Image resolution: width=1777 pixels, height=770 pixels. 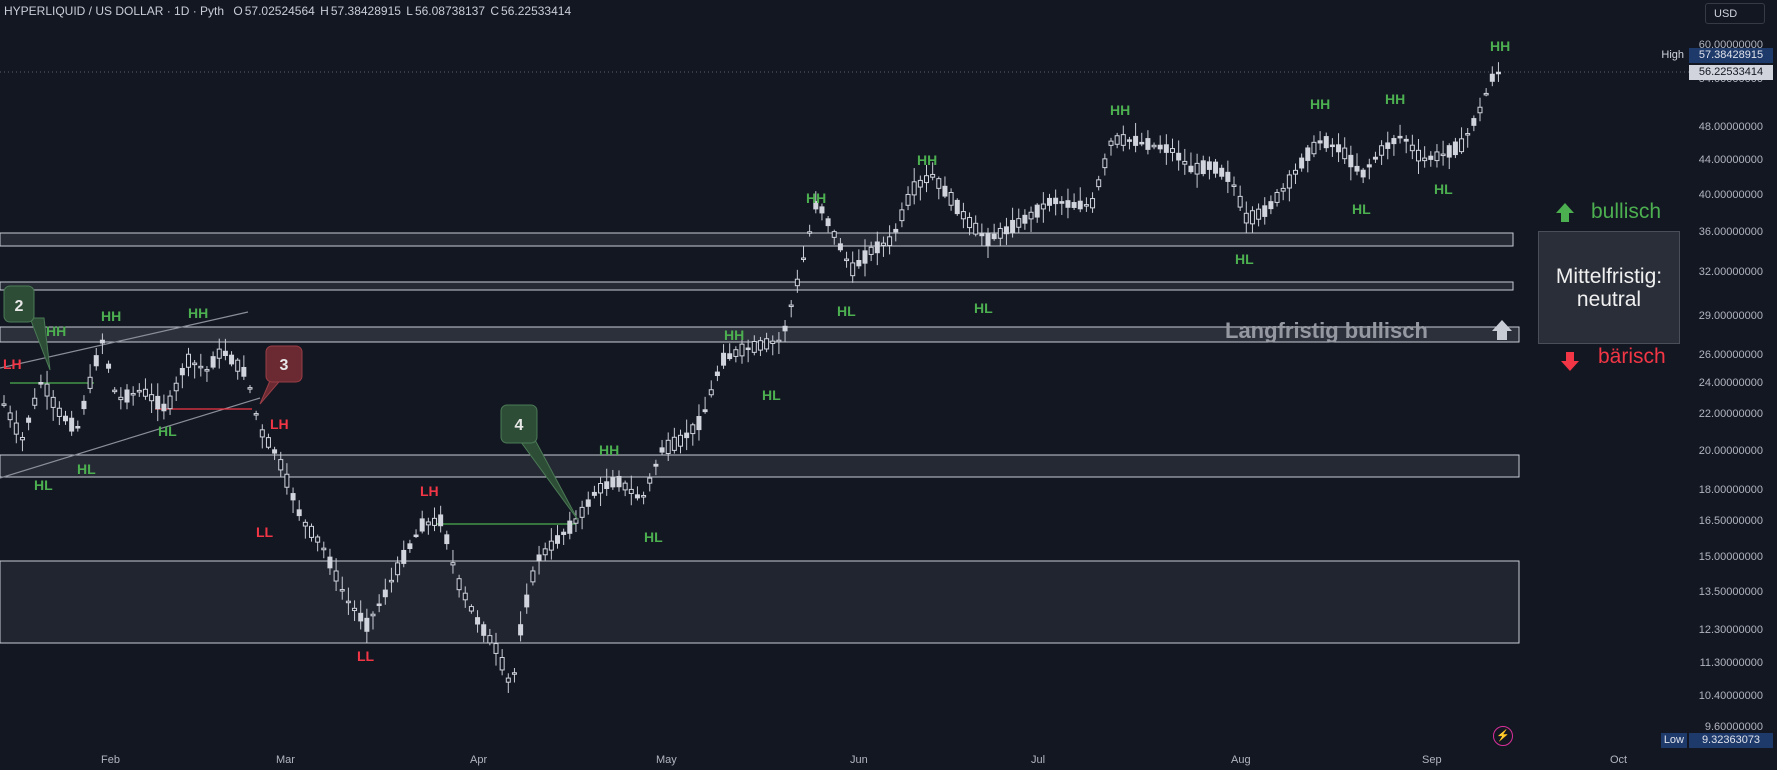 I want to click on mid-term-neutral-box: Mittelfristig: neutral, so click(x=1609, y=287).